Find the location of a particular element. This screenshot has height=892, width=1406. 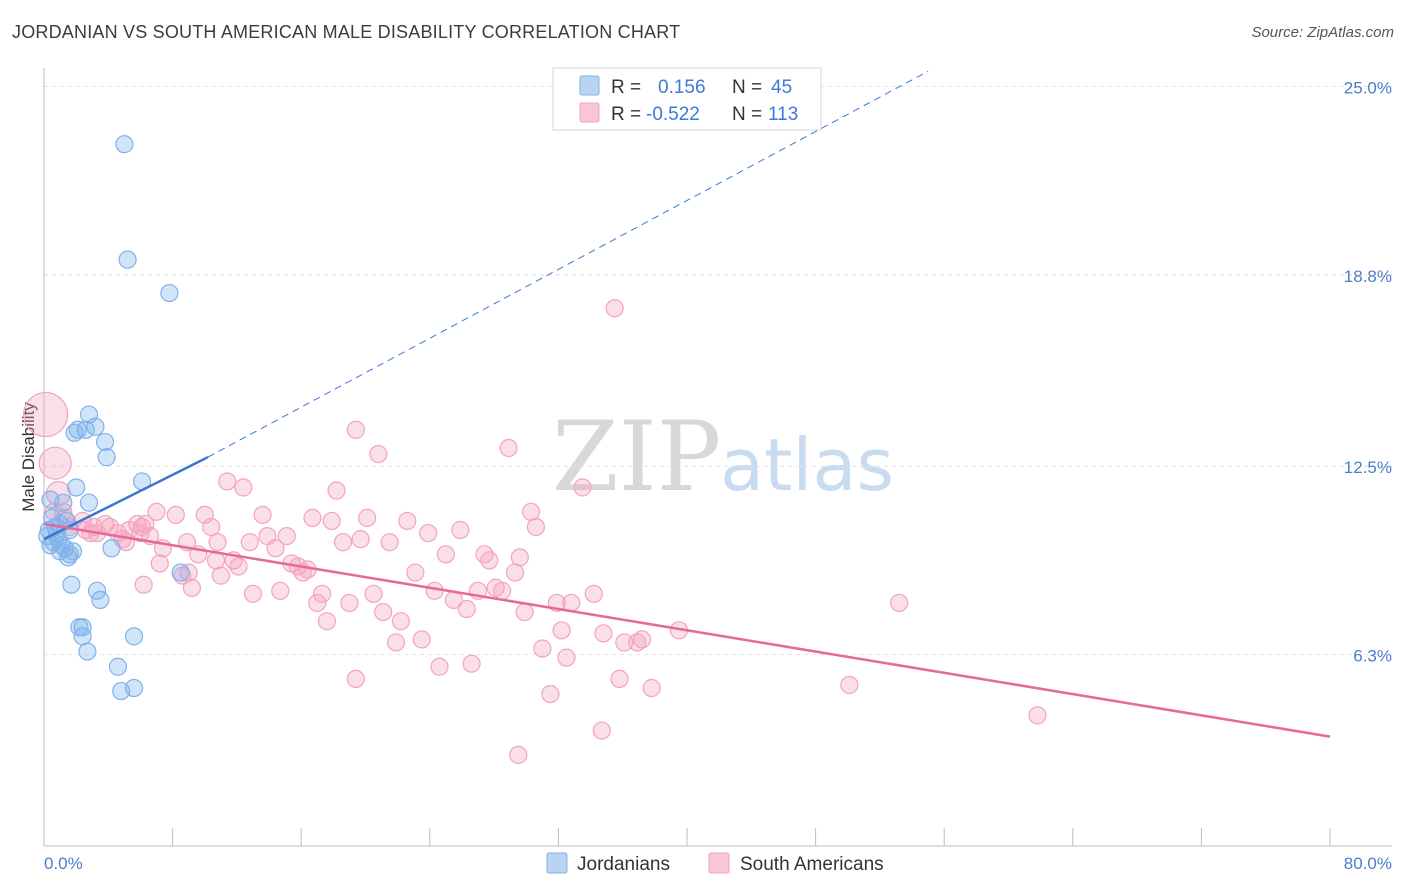

source-credit: Source: ZipAtlas.com is located at coordinates (1322, 32).